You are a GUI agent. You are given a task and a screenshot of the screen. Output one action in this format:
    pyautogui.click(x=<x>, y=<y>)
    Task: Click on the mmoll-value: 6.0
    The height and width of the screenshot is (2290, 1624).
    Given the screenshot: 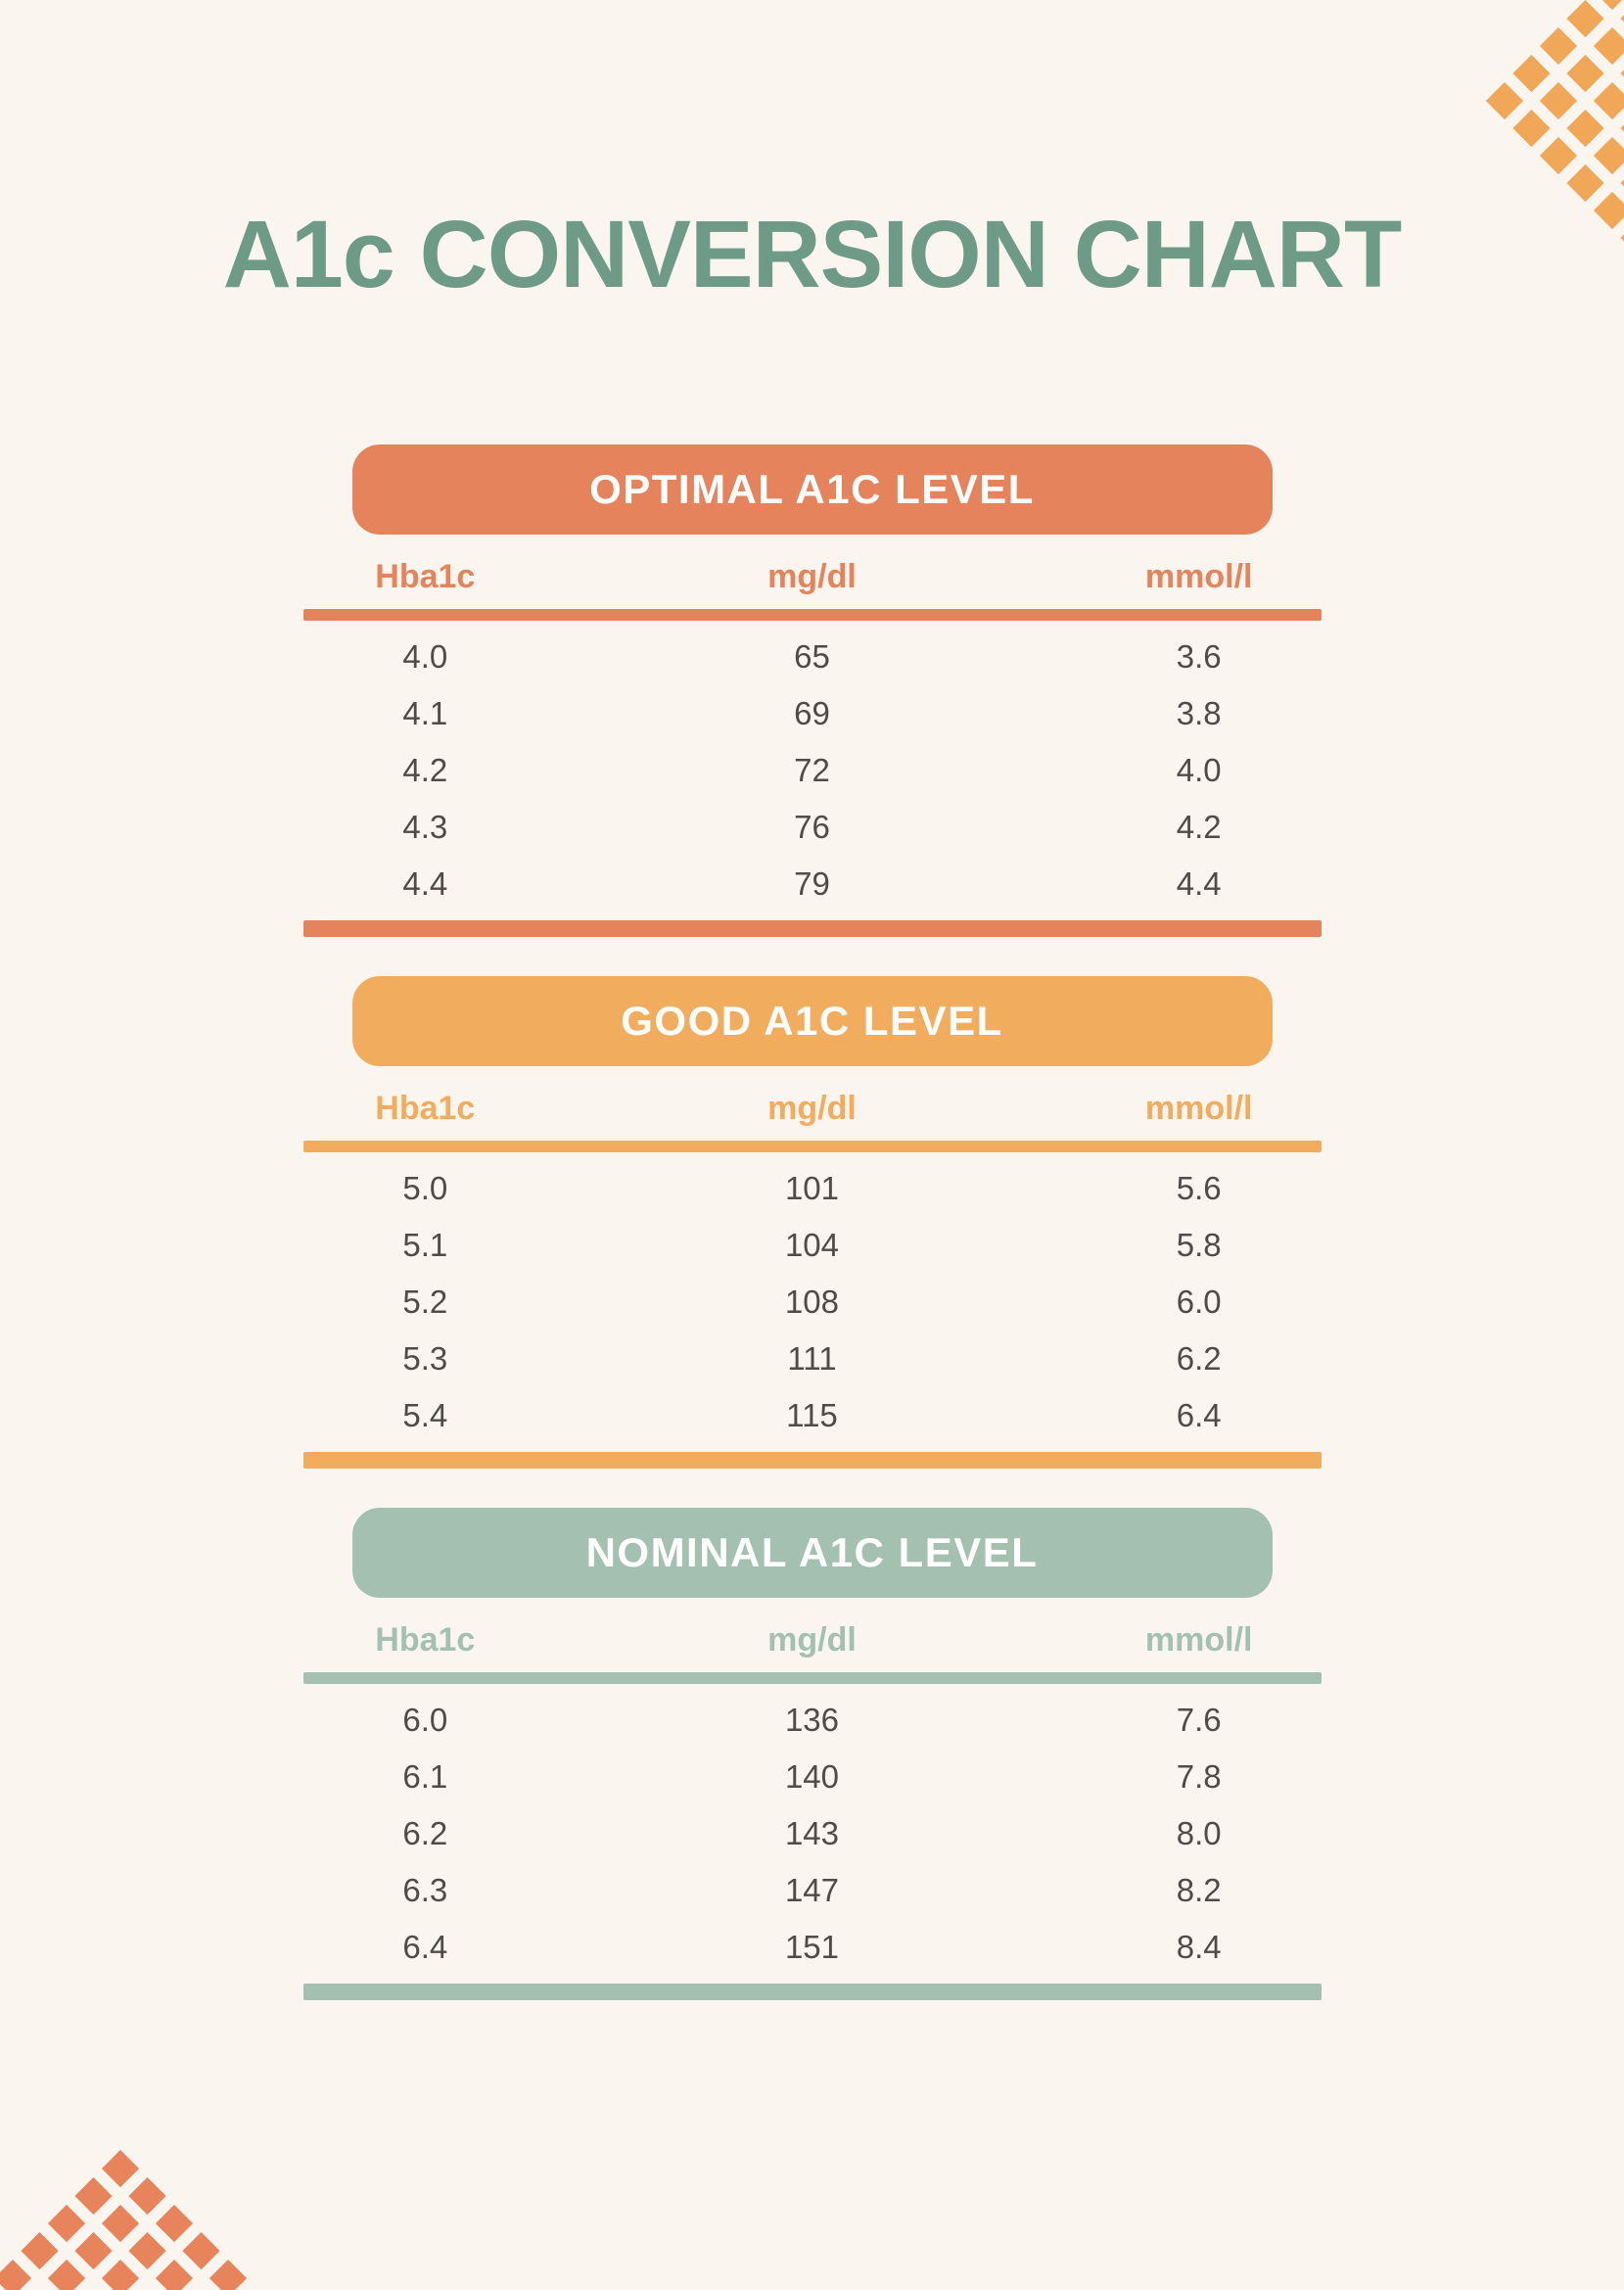 What is the action you would take?
    pyautogui.click(x=1199, y=1301)
    